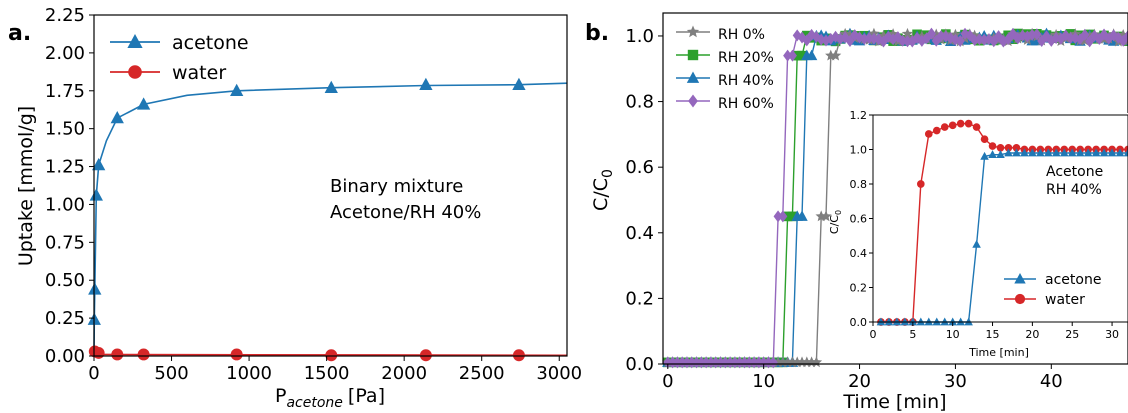 Image resolution: width=1128 pixels, height=413 pixels. I want to click on x-tick-label: 0, so click(667, 381).